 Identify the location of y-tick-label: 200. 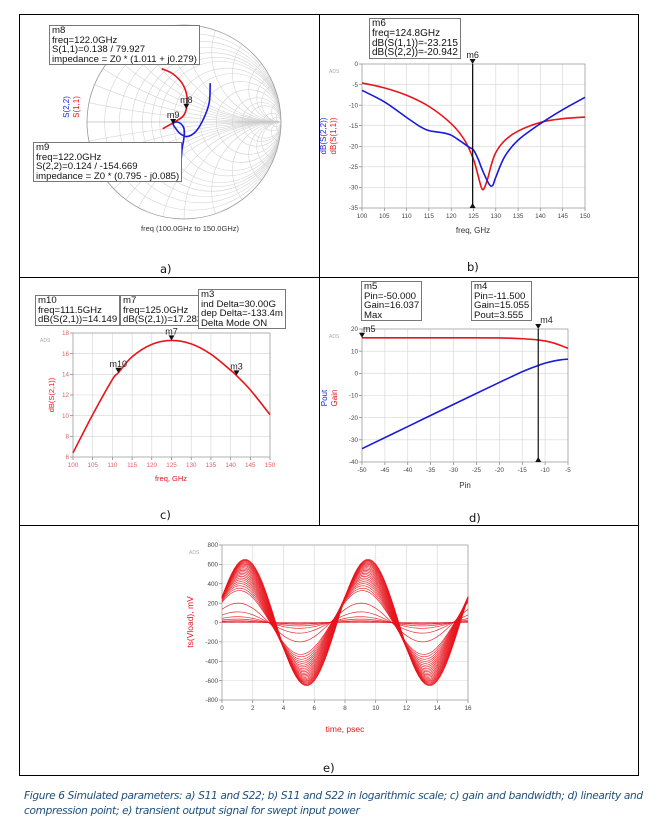
(212, 603).